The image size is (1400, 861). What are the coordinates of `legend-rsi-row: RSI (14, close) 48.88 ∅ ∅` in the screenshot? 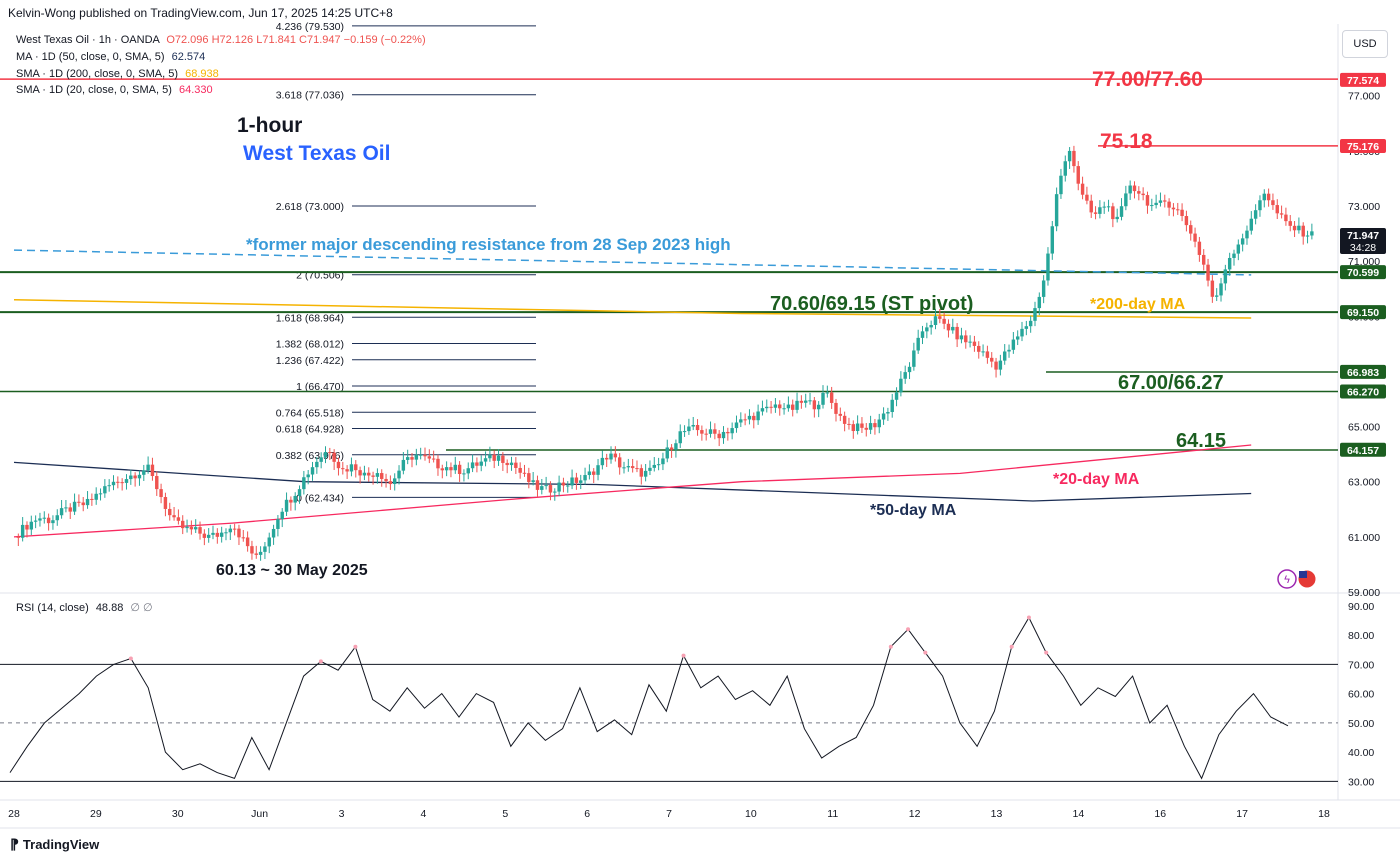 It's located at (84, 607).